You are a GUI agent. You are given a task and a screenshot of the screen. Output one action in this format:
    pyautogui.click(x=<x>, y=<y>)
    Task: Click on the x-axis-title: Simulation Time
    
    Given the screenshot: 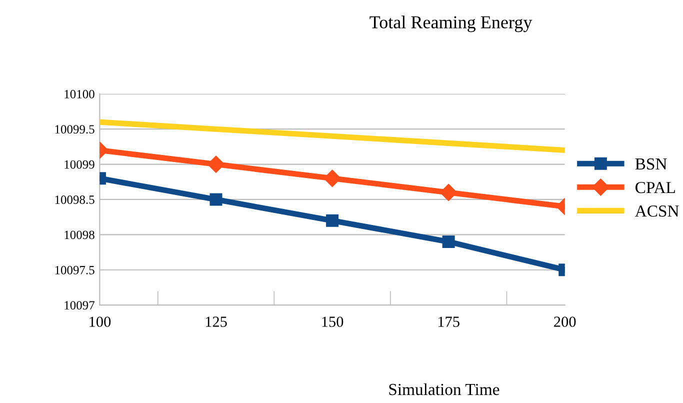 What is the action you would take?
    pyautogui.click(x=444, y=389)
    